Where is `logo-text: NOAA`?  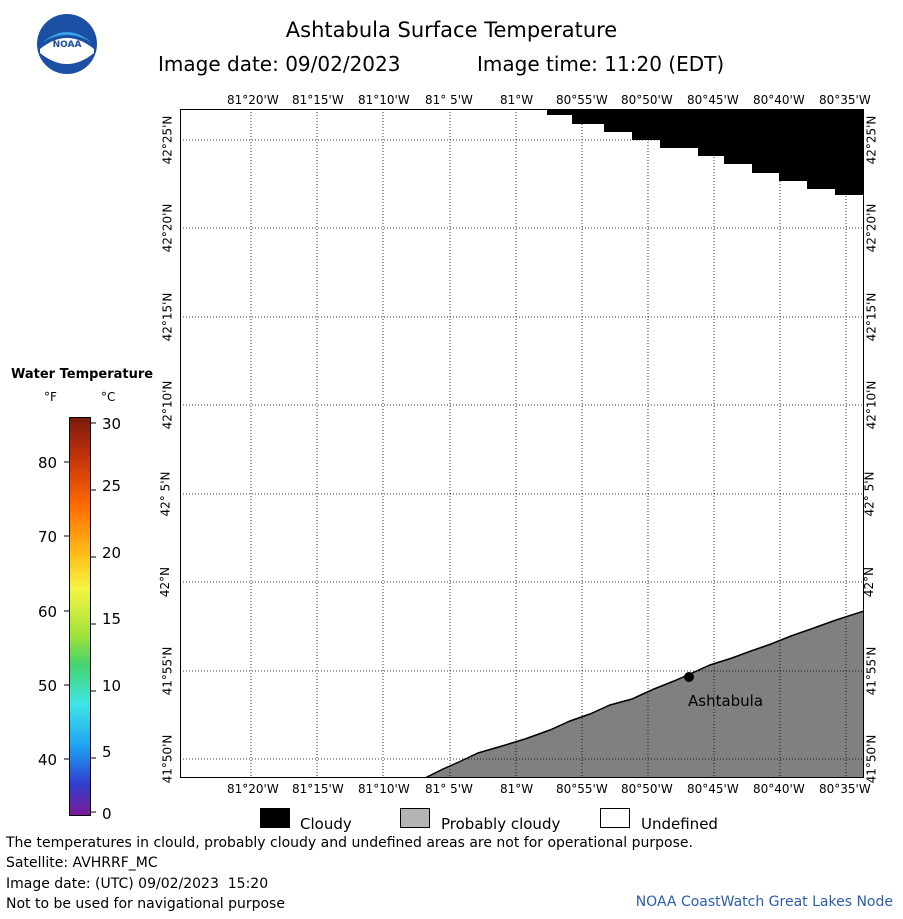 logo-text: NOAA is located at coordinates (67, 45).